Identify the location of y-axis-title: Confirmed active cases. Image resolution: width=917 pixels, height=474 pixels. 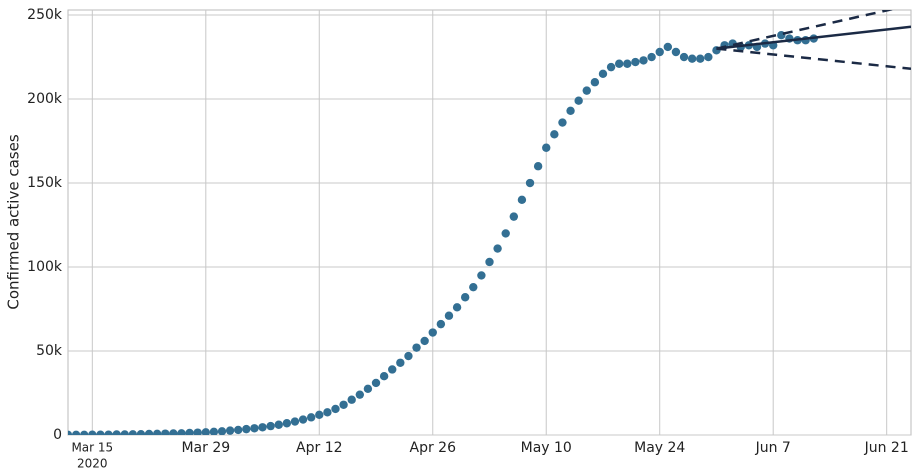
(14, 221).